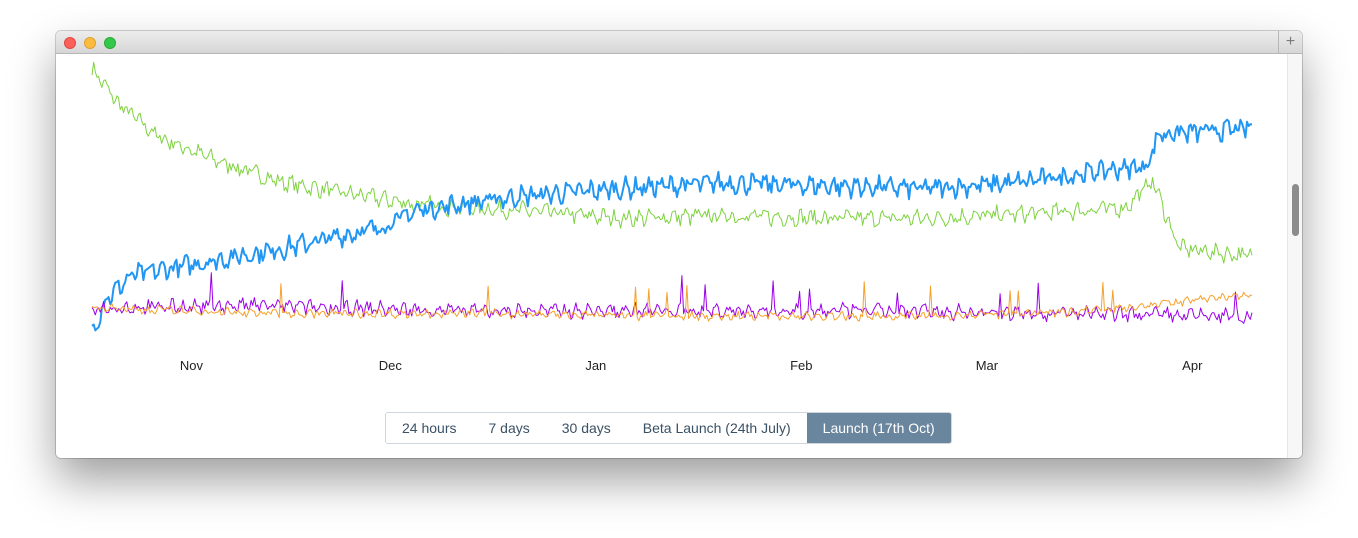 This screenshot has width=1358, height=538. What do you see at coordinates (679, 42) in the screenshot?
I see `title-bar: +` at bounding box center [679, 42].